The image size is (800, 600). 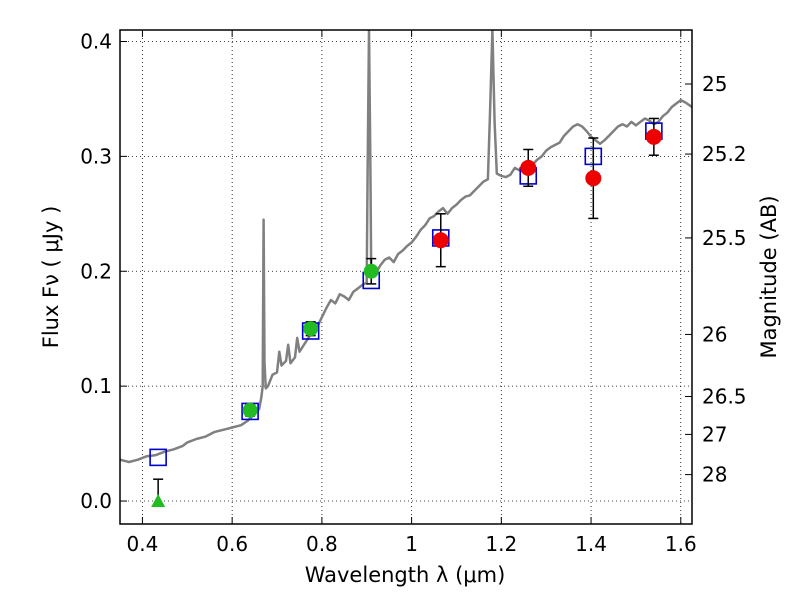 What do you see at coordinates (405, 575) in the screenshot?
I see `x-axis-label: Wavelength λ (μm)` at bounding box center [405, 575].